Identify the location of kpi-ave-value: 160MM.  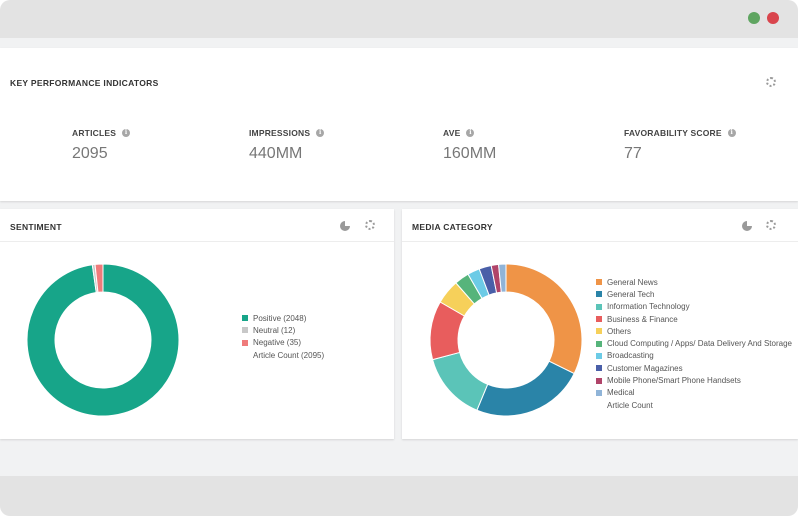
(470, 153).